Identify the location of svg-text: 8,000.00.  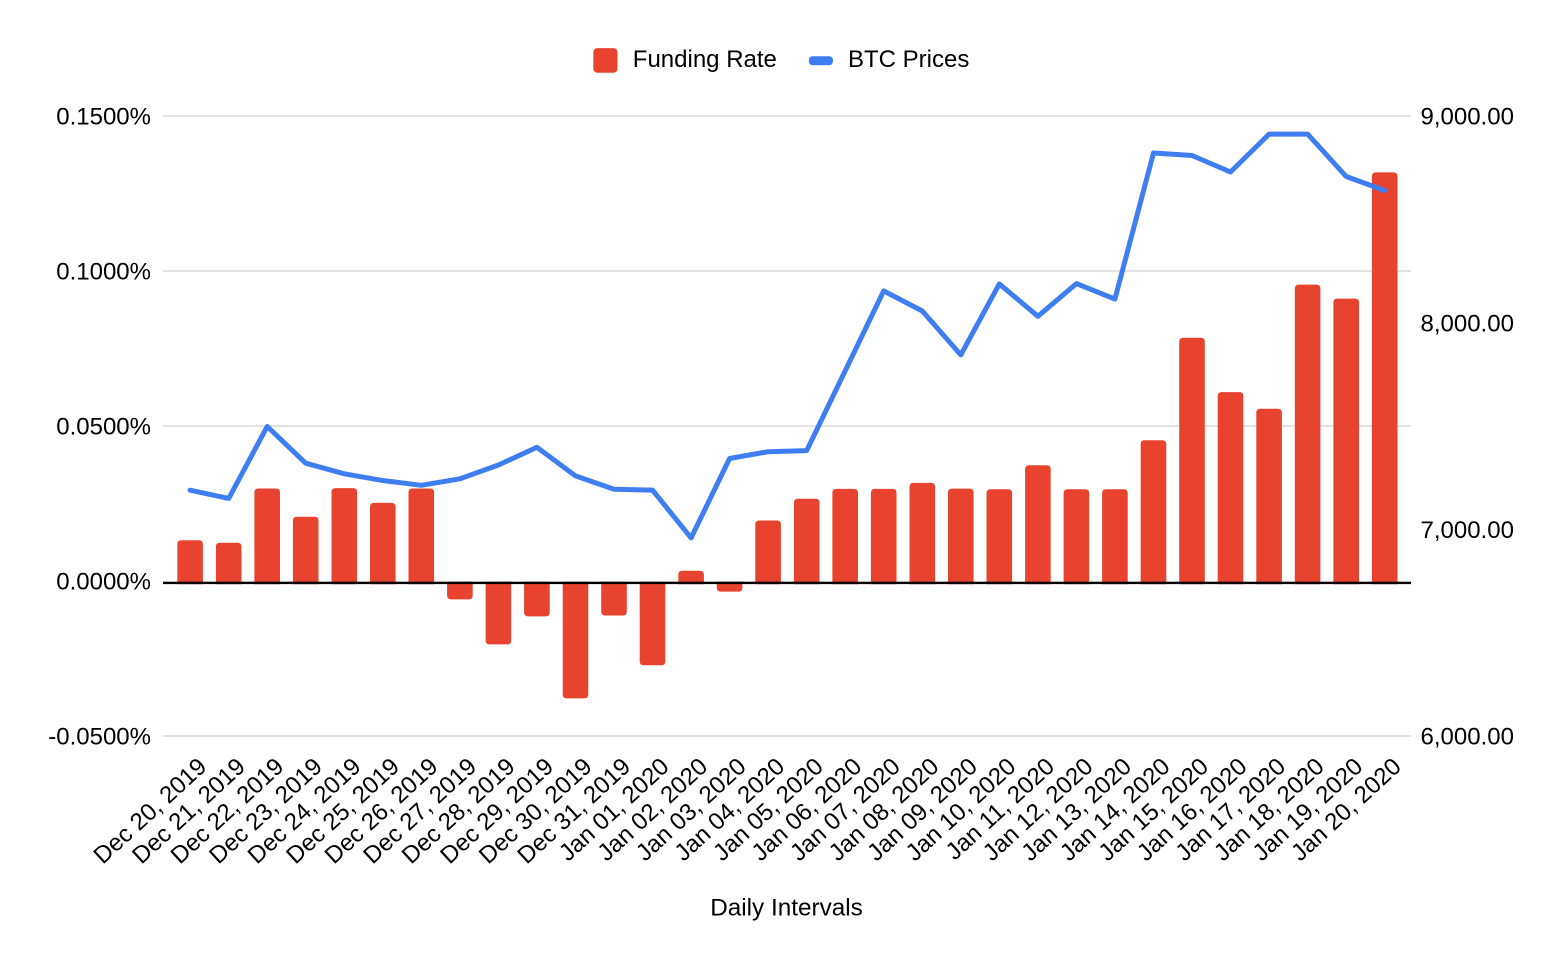
(1467, 323).